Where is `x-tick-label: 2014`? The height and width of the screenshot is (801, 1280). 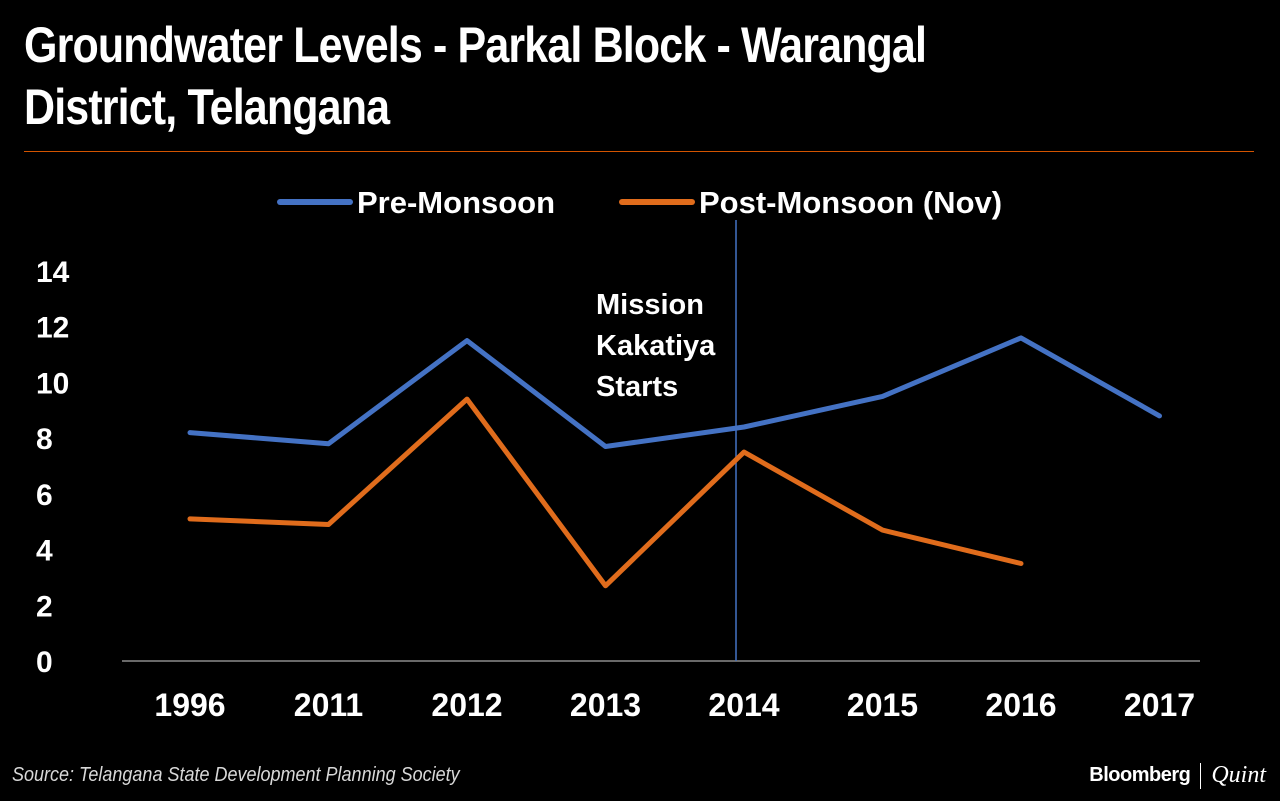
x-tick-label: 2014 is located at coordinates (743, 705).